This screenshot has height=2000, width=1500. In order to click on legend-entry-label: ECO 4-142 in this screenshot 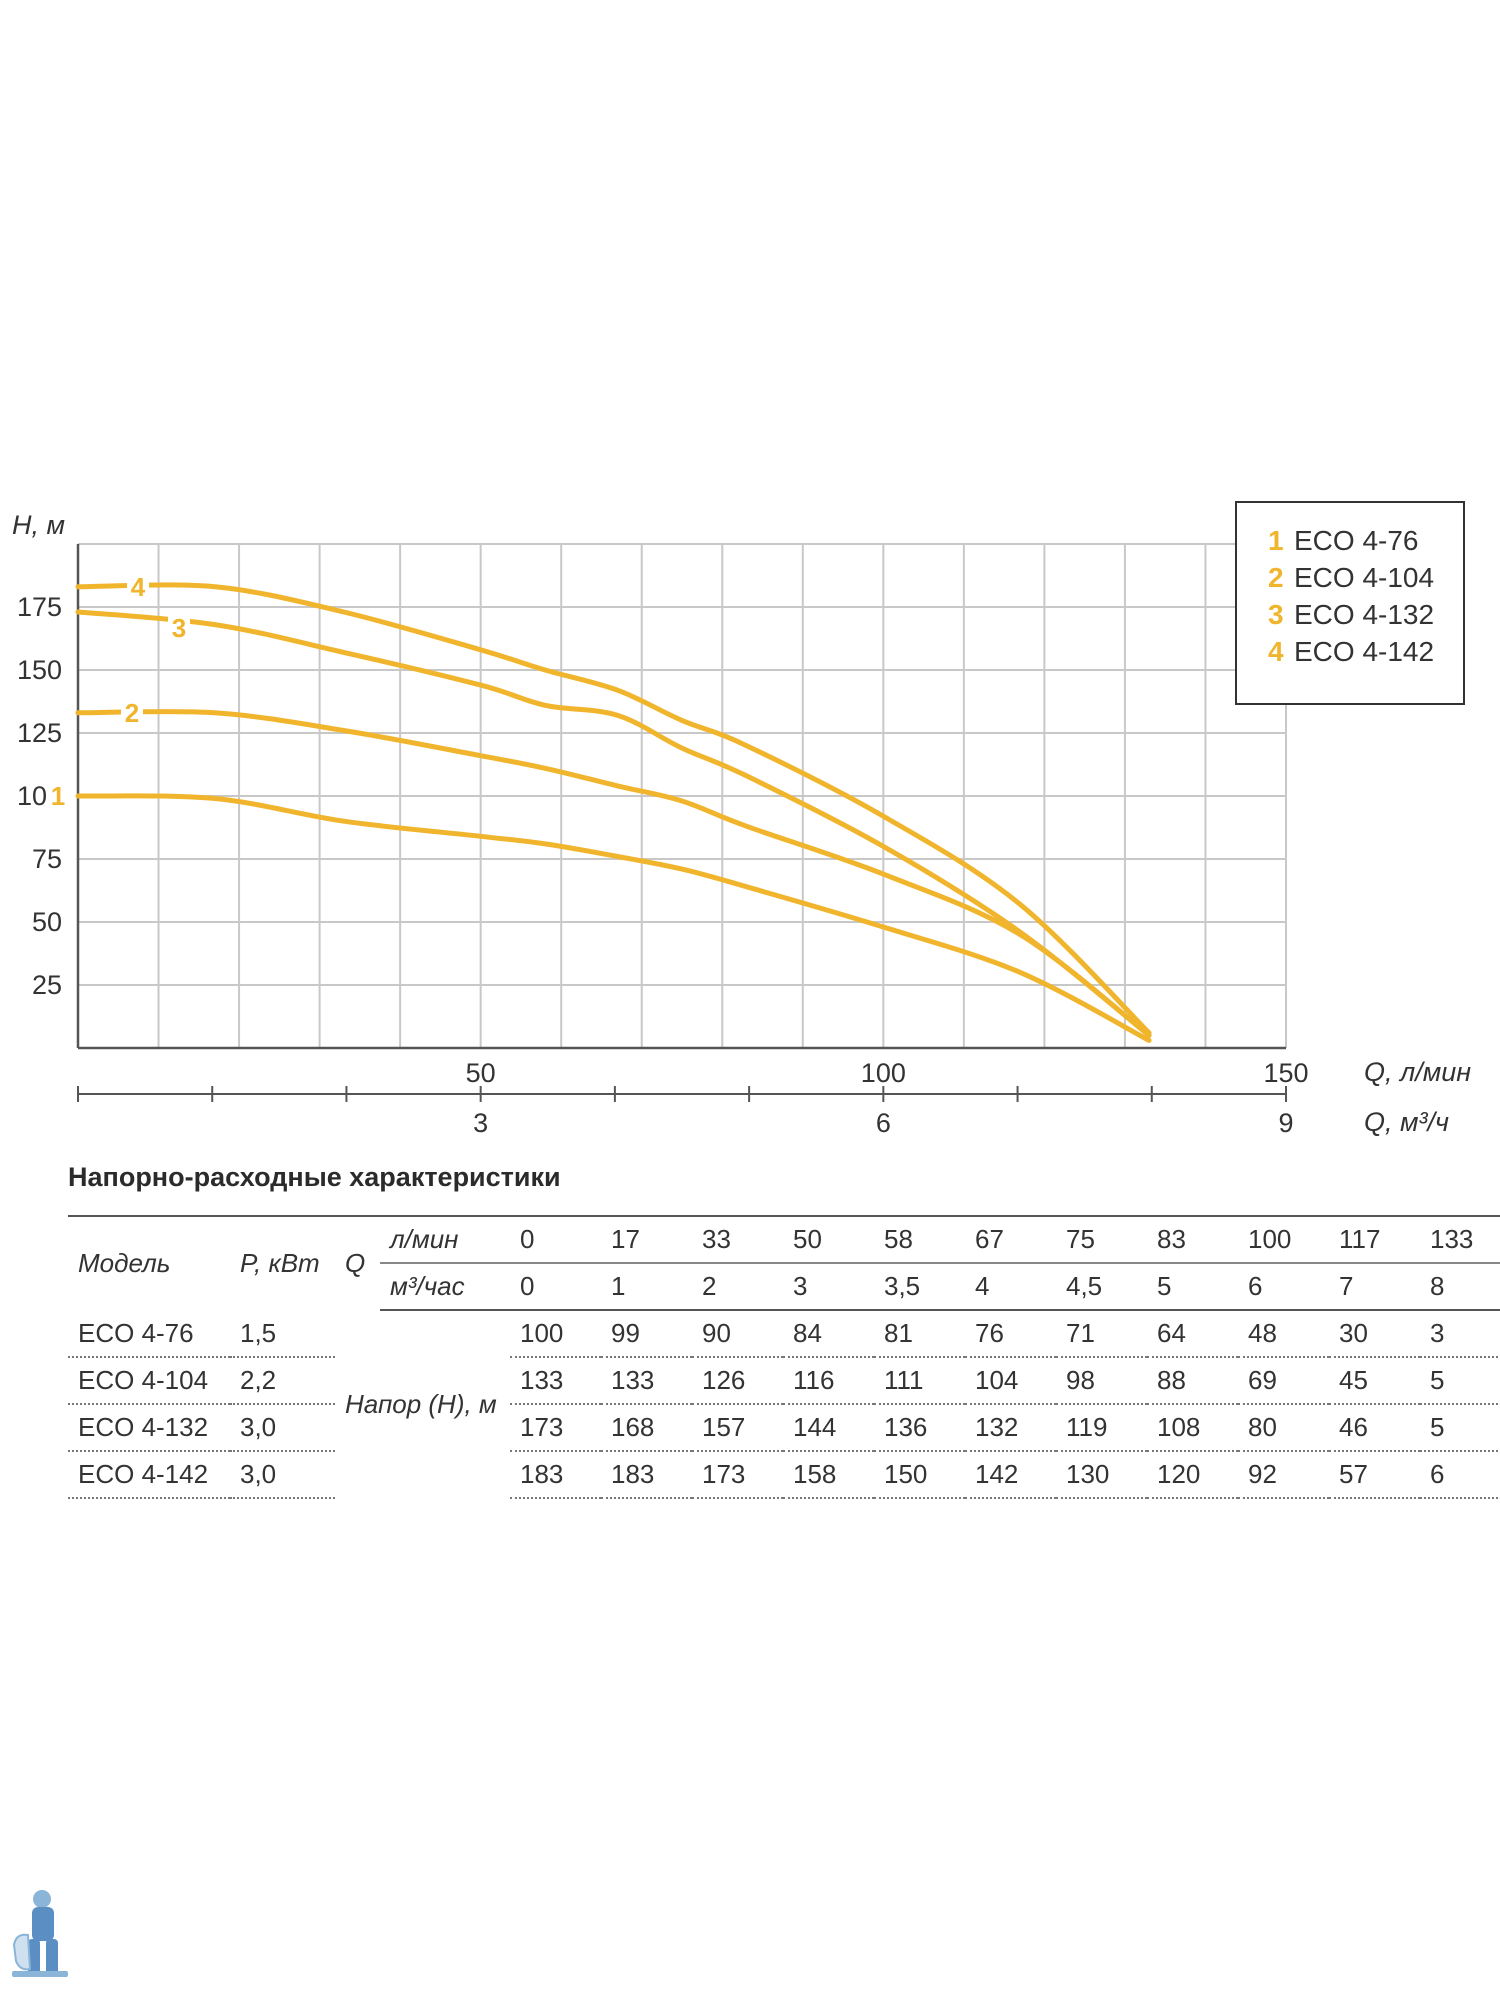, I will do `click(1364, 651)`.